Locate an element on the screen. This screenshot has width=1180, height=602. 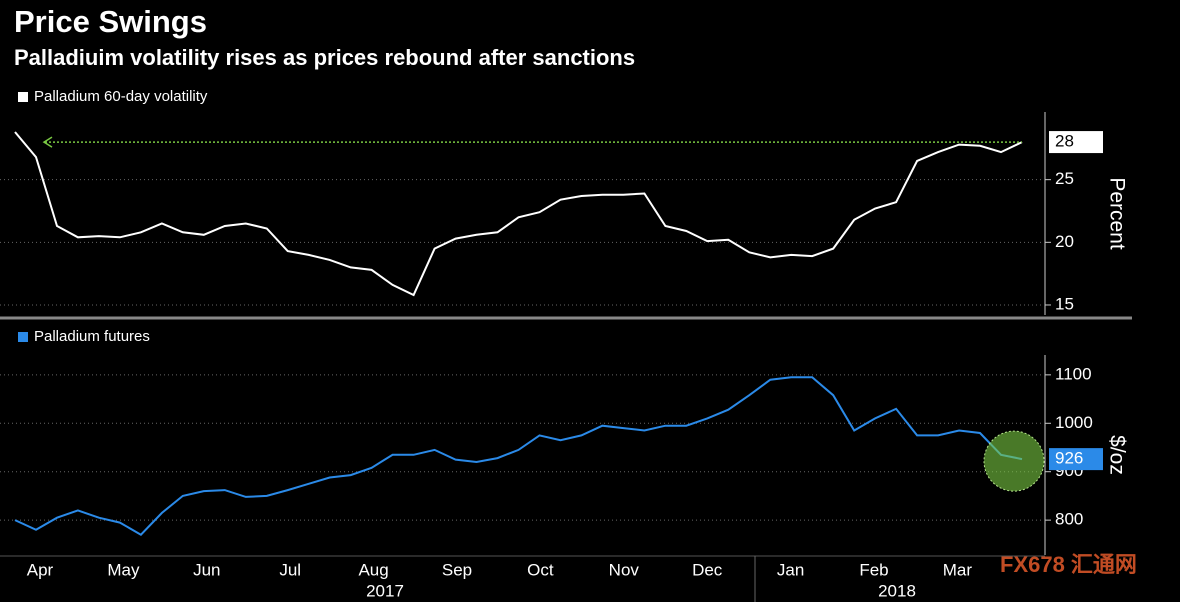
x-tick-label: Jul is located at coordinates (290, 569).